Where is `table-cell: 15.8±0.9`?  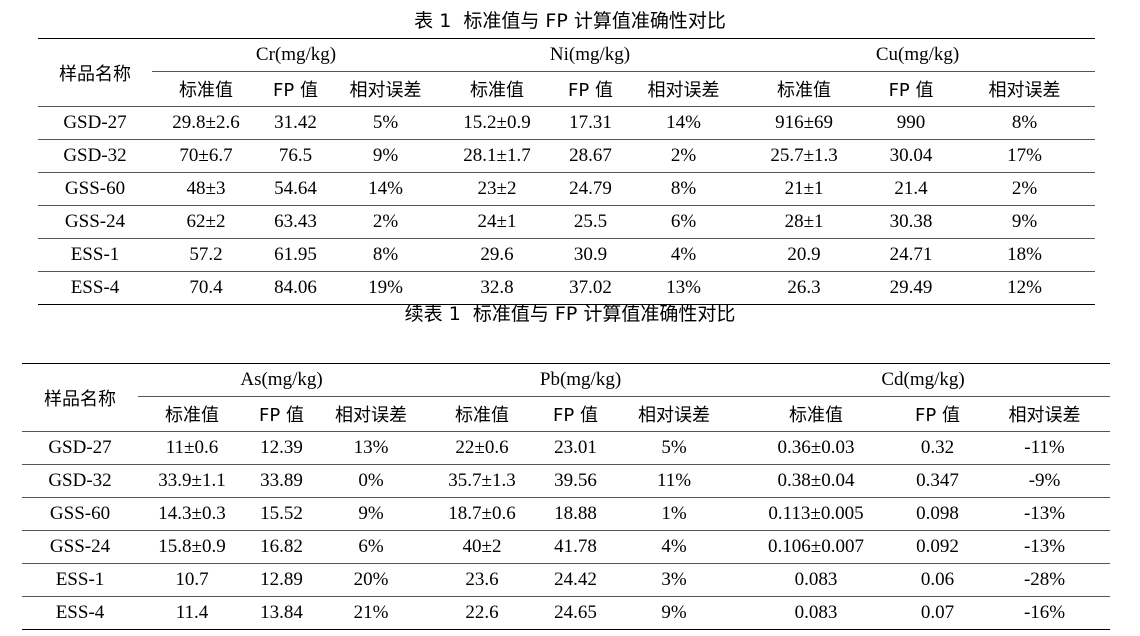 table-cell: 15.8±0.9 is located at coordinates (192, 547).